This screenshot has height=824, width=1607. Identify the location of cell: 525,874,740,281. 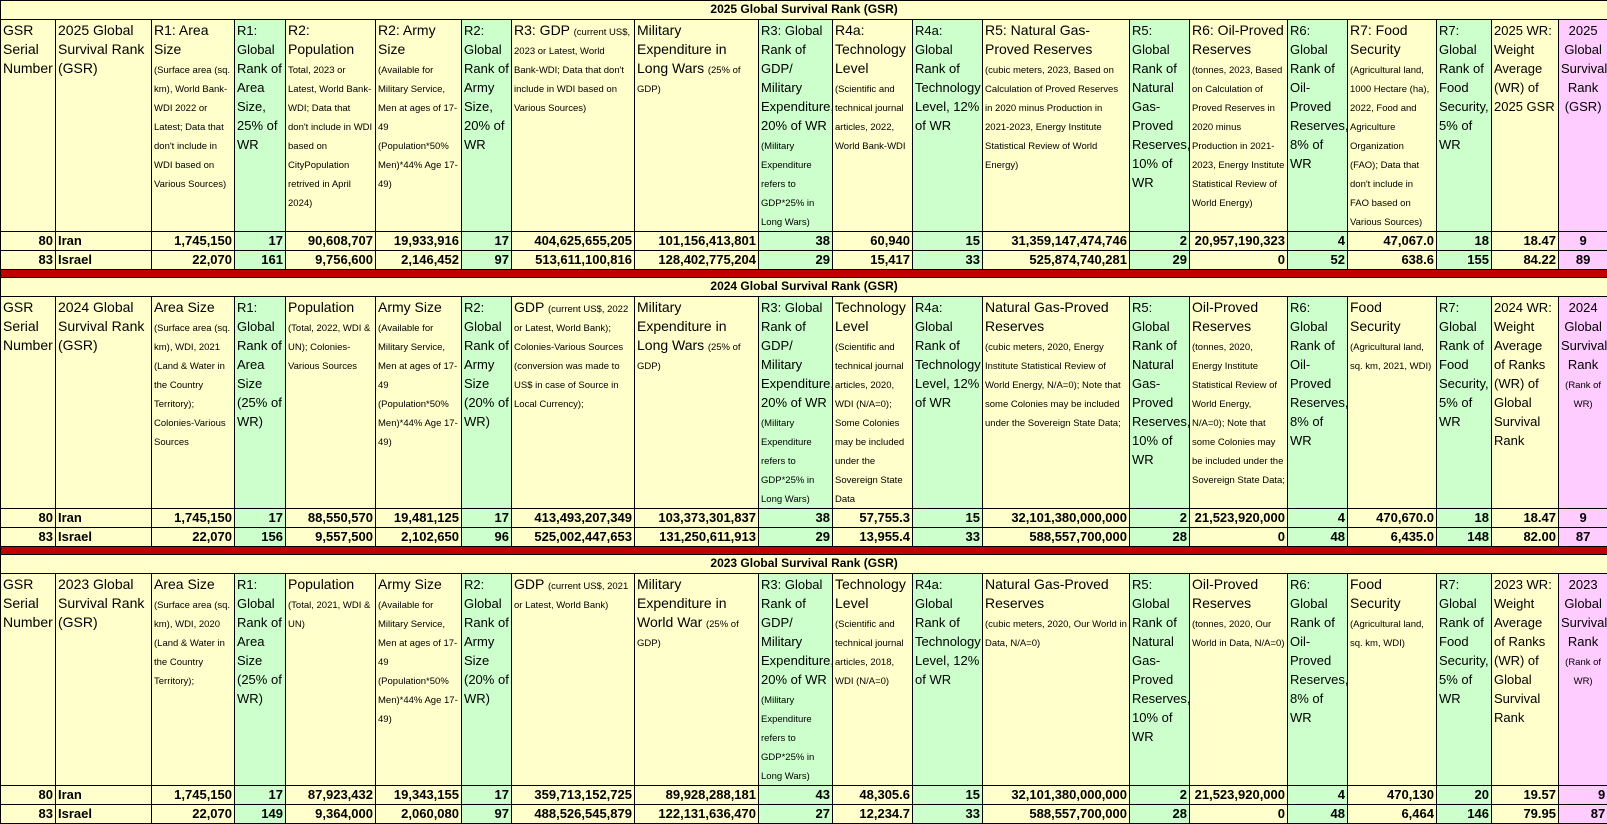
(1056, 260).